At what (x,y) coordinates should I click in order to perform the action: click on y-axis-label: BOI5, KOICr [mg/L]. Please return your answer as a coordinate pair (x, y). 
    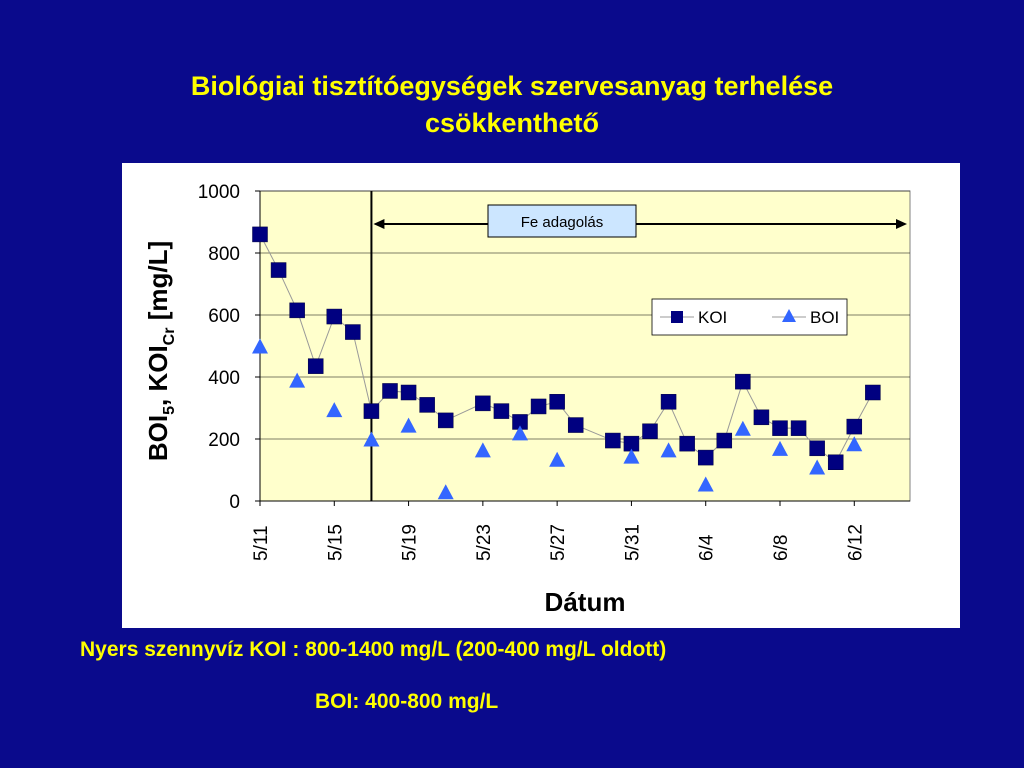
    Looking at the image, I should click on (160, 351).